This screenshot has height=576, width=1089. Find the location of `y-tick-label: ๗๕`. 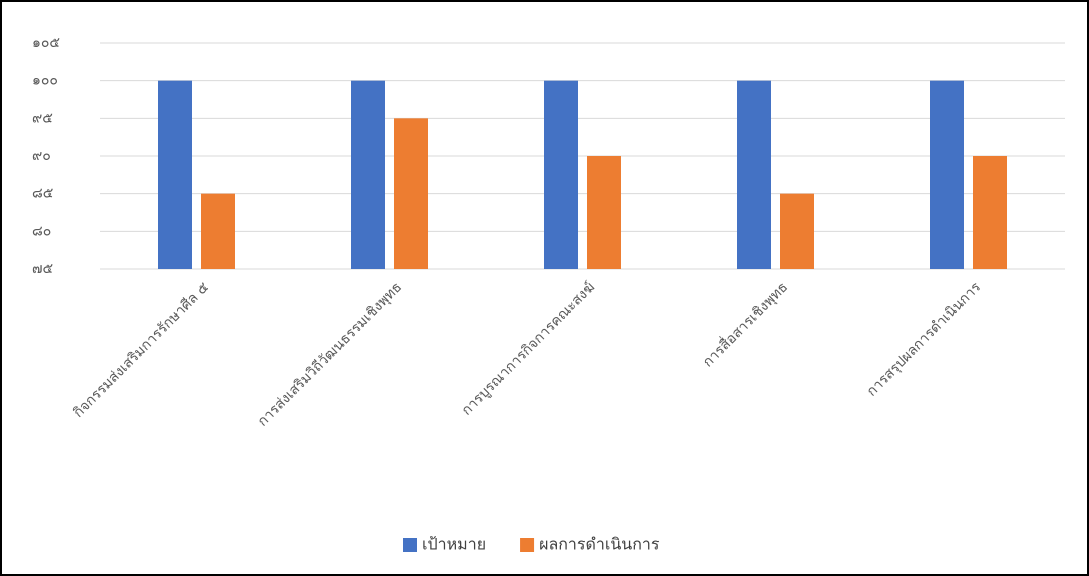

y-tick-label: ๗๕ is located at coordinates (42, 269).